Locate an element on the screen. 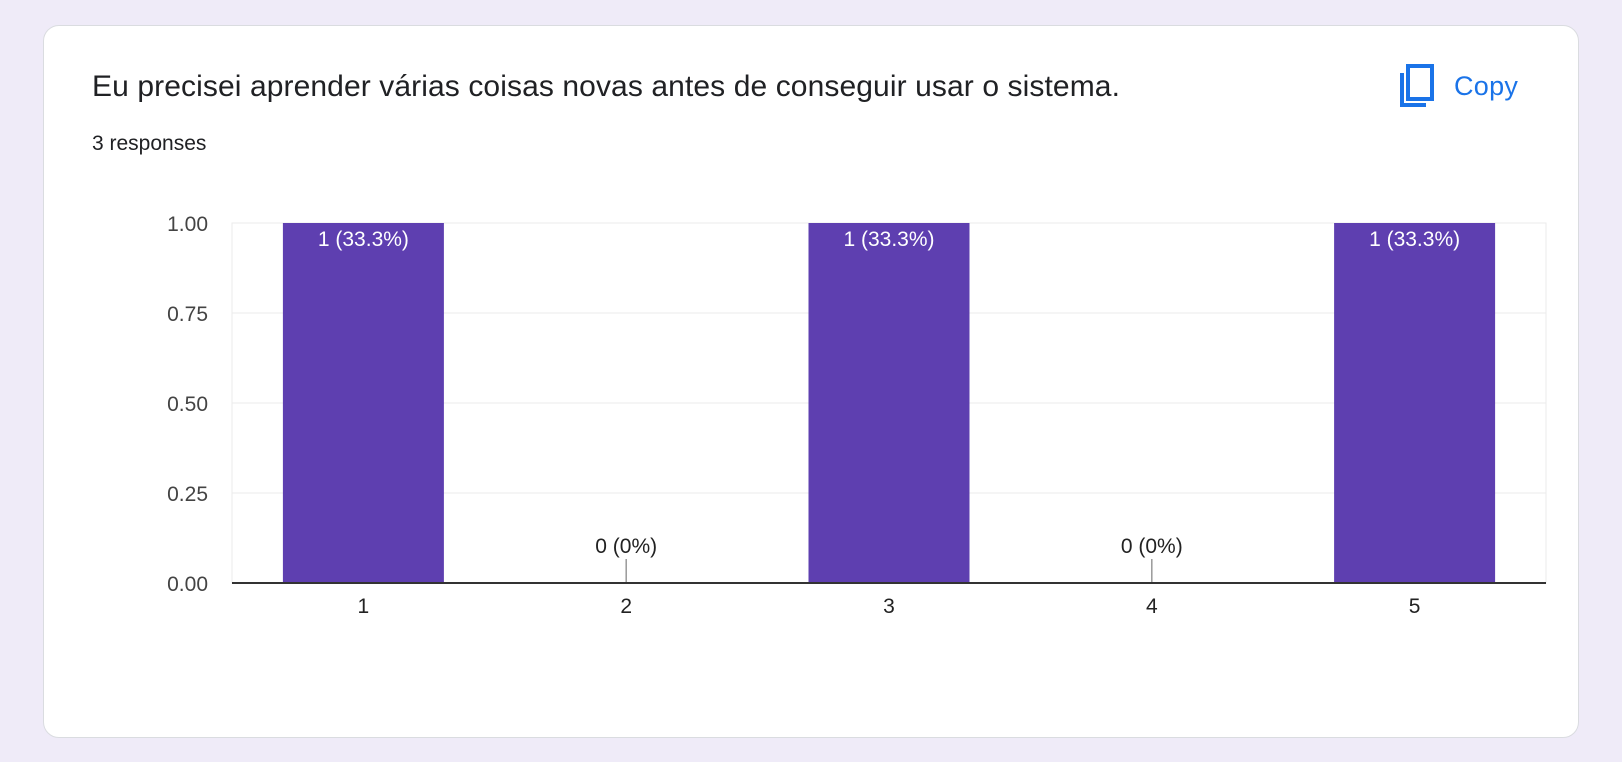 The width and height of the screenshot is (1622, 762). y-tick-label: 0.50 is located at coordinates (187, 404).